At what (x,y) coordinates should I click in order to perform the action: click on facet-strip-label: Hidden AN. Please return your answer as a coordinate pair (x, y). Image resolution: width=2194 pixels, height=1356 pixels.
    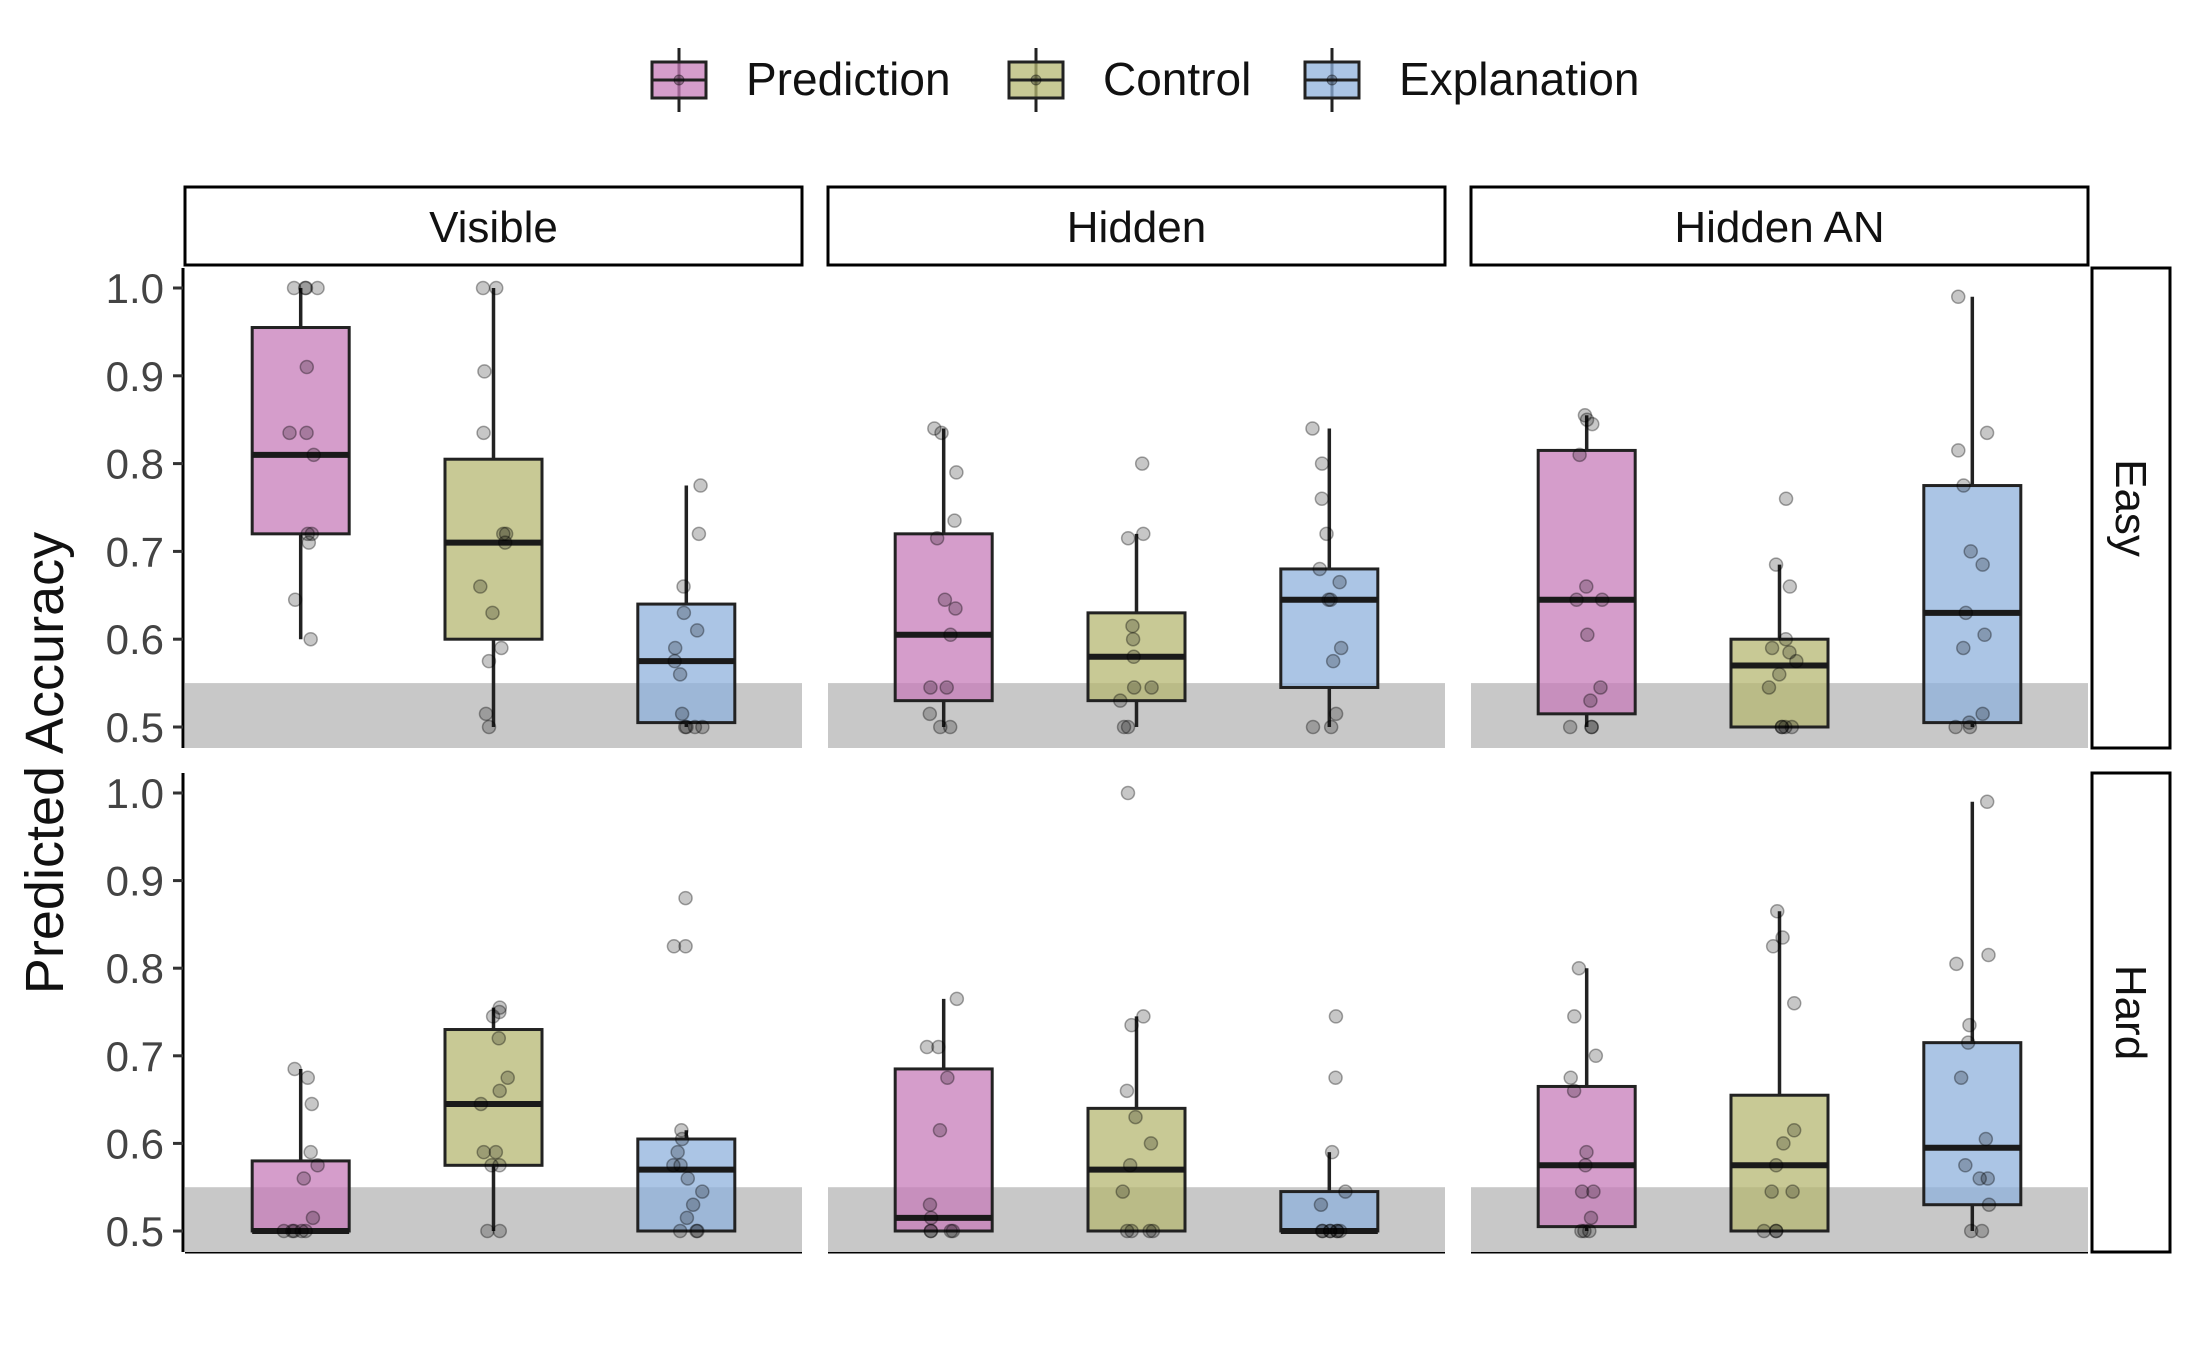
    Looking at the image, I should click on (1779, 227).